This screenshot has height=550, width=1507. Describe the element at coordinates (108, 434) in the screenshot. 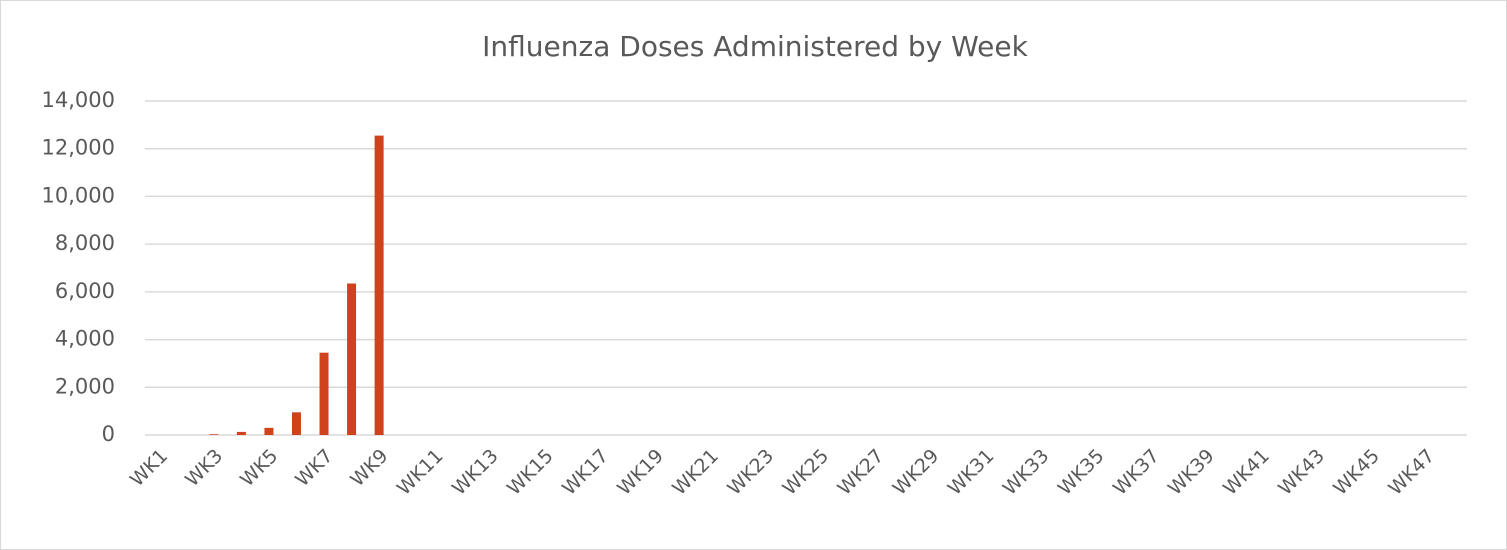

I see `y-tick-label: 0` at that location.